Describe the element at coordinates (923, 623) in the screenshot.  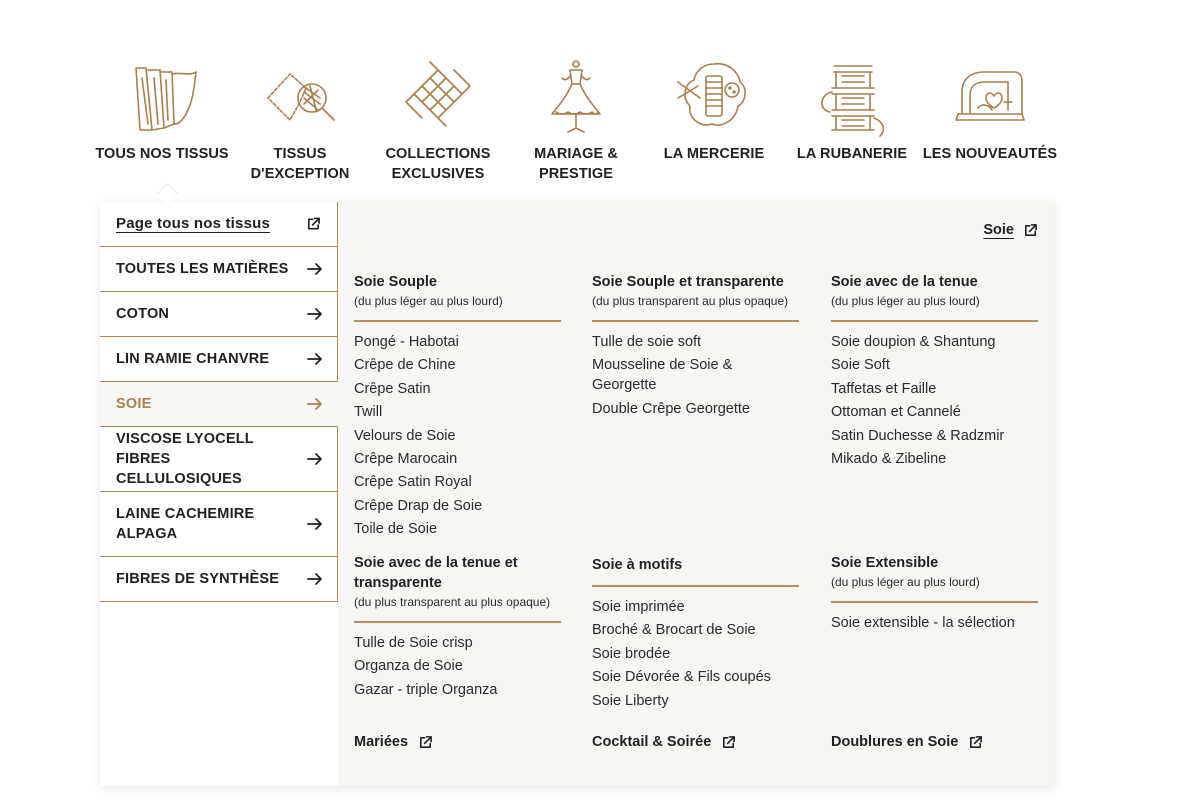
I see `list-item: Soie extensible - la sélection` at that location.